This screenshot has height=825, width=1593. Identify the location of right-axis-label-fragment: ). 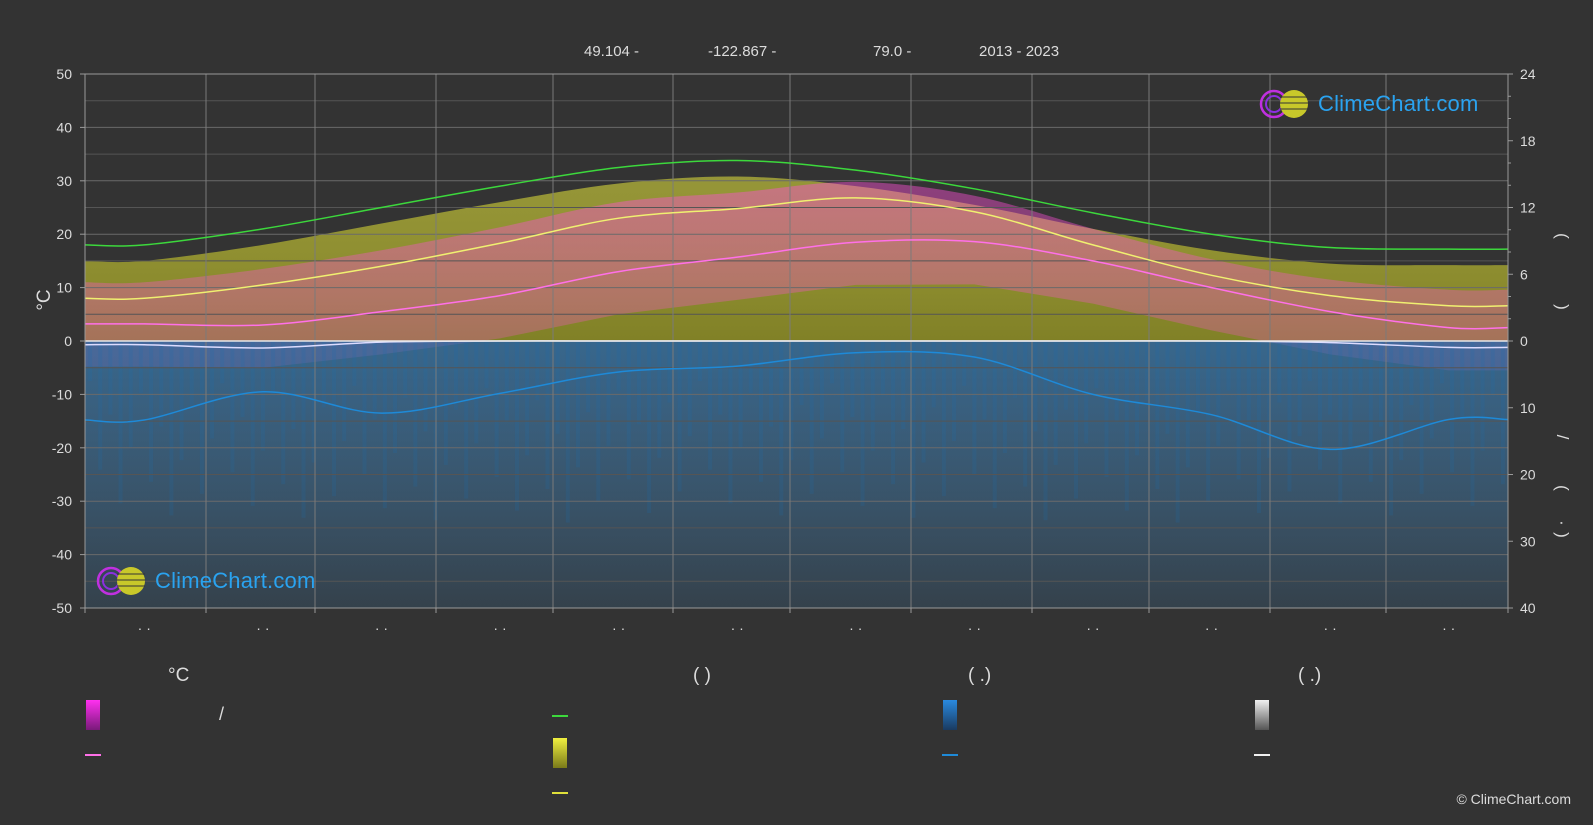
(1562, 307).